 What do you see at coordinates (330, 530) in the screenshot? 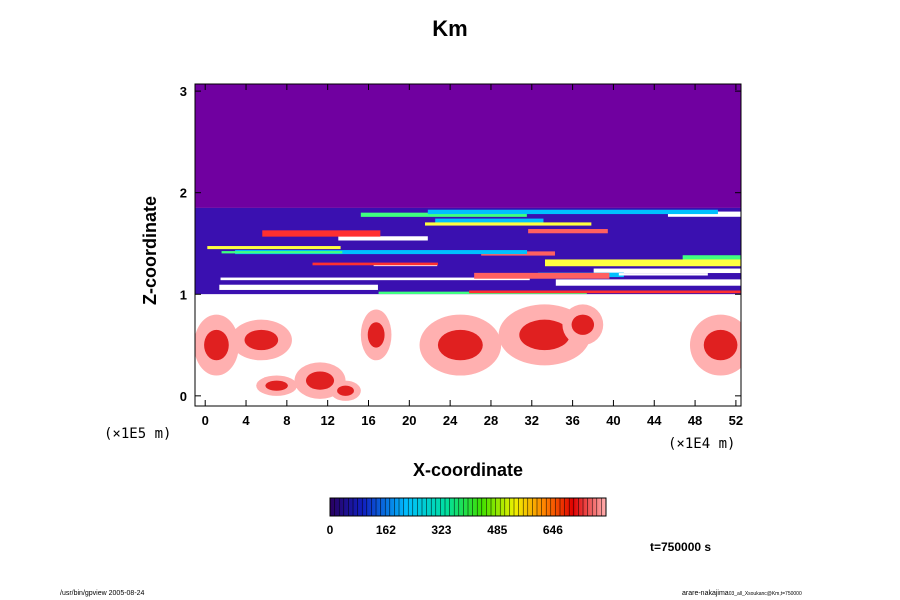
I see `colorbar-tick-label: 0` at bounding box center [330, 530].